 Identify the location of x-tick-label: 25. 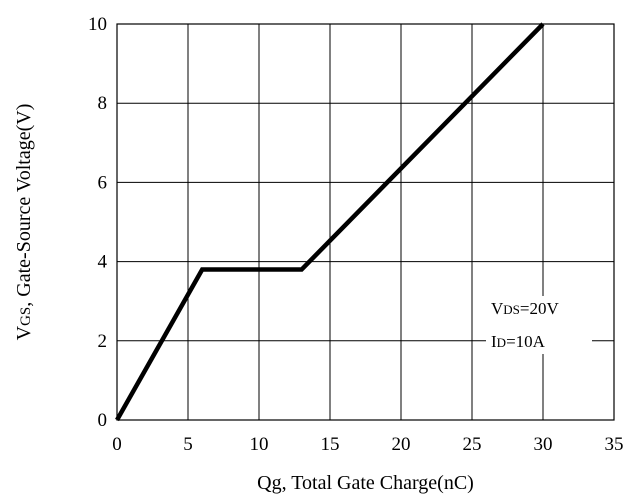
(472, 444).